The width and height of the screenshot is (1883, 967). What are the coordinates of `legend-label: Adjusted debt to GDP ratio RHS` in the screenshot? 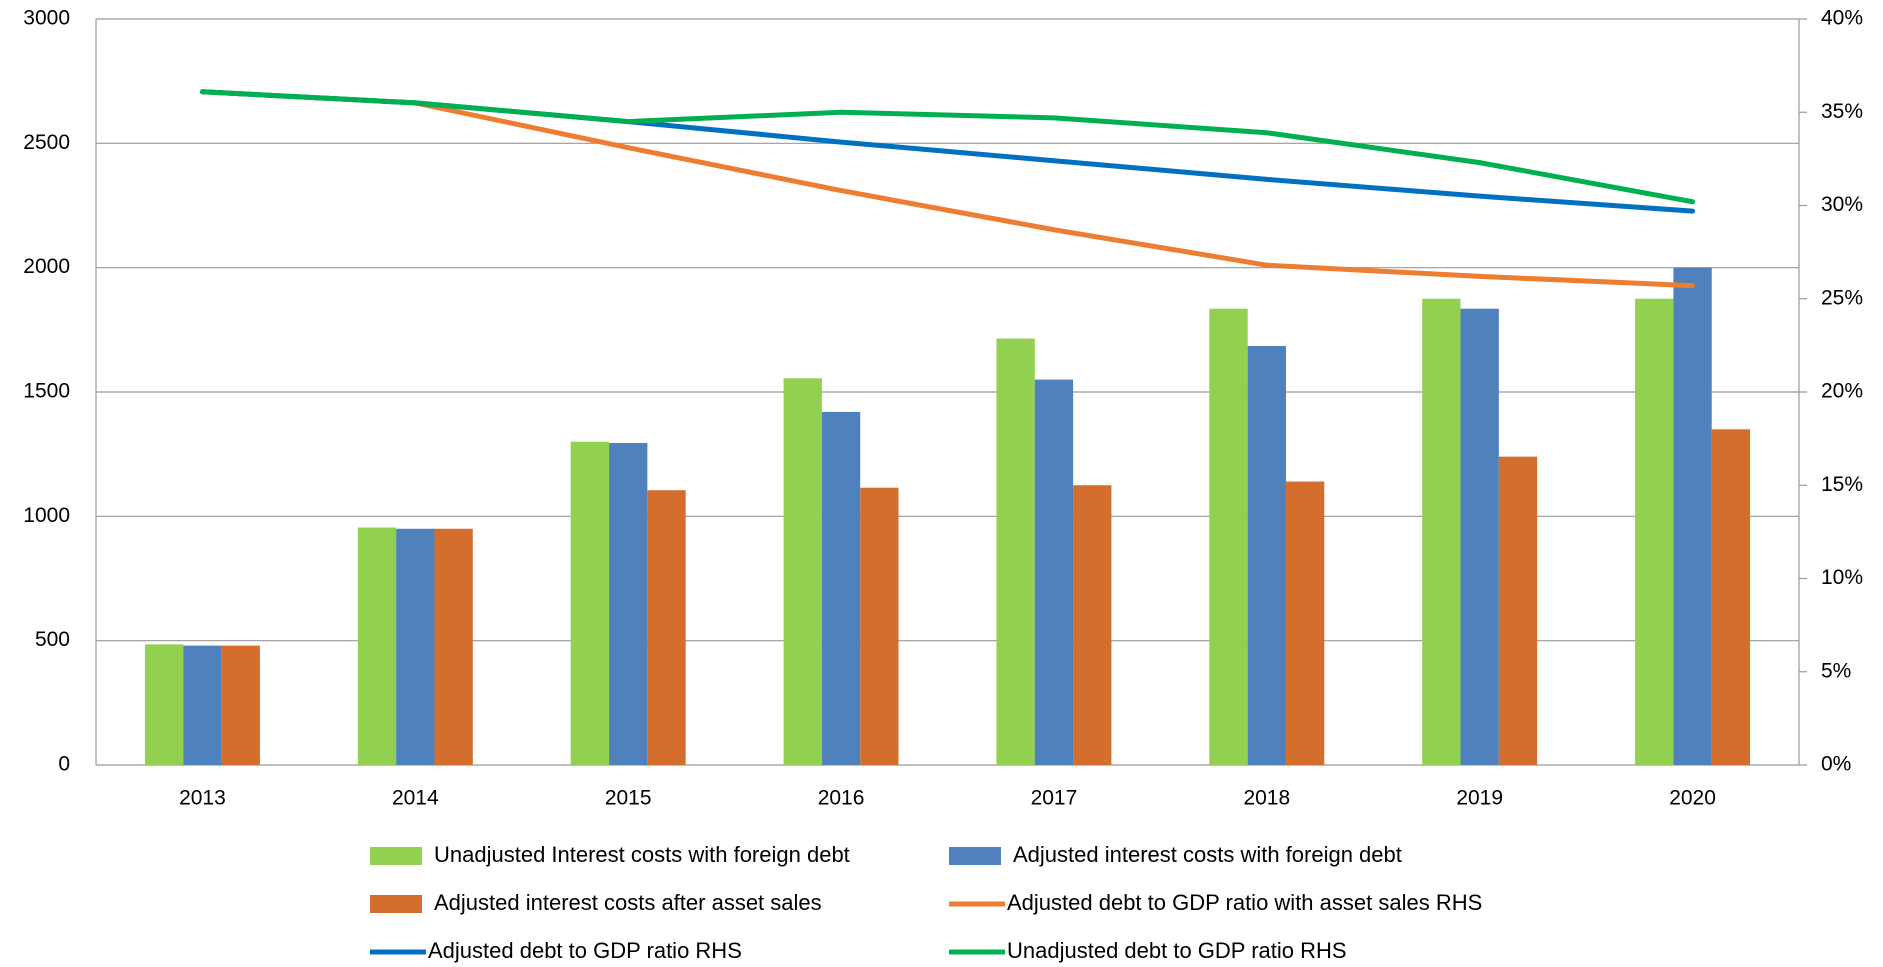 It's located at (585, 950).